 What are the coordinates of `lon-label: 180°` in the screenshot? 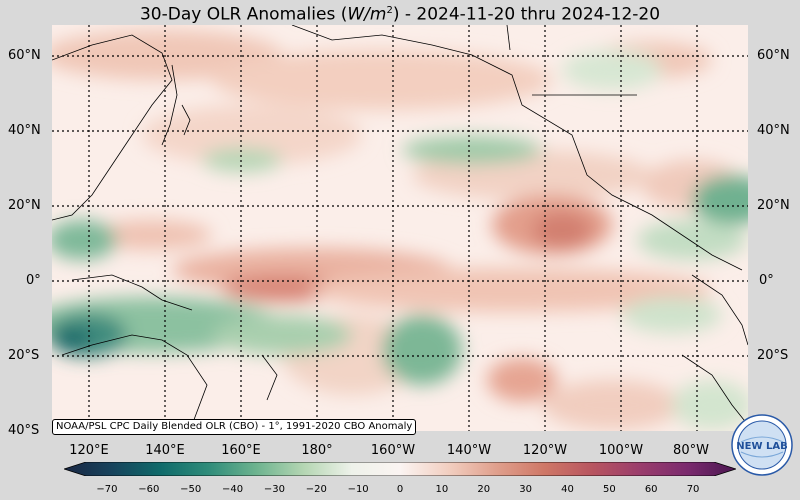 It's located at (317, 450).